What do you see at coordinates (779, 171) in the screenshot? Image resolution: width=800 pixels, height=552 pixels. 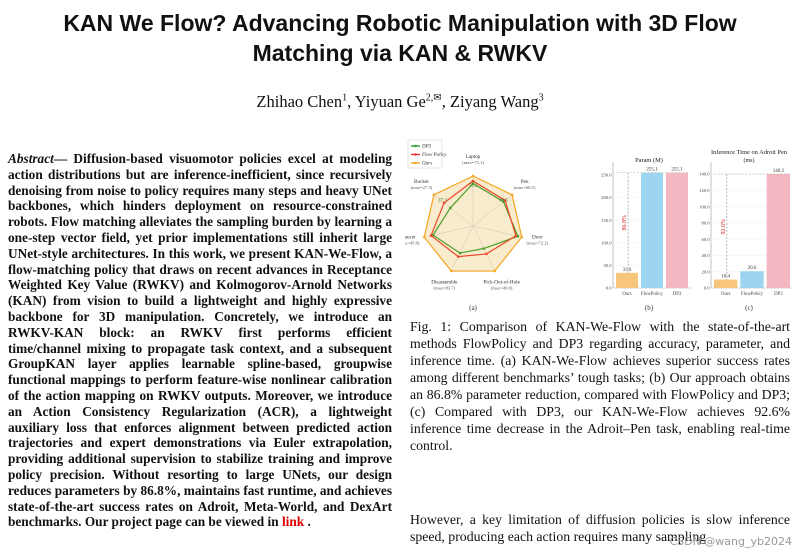 I see `bar-value-label: 140.2` at bounding box center [779, 171].